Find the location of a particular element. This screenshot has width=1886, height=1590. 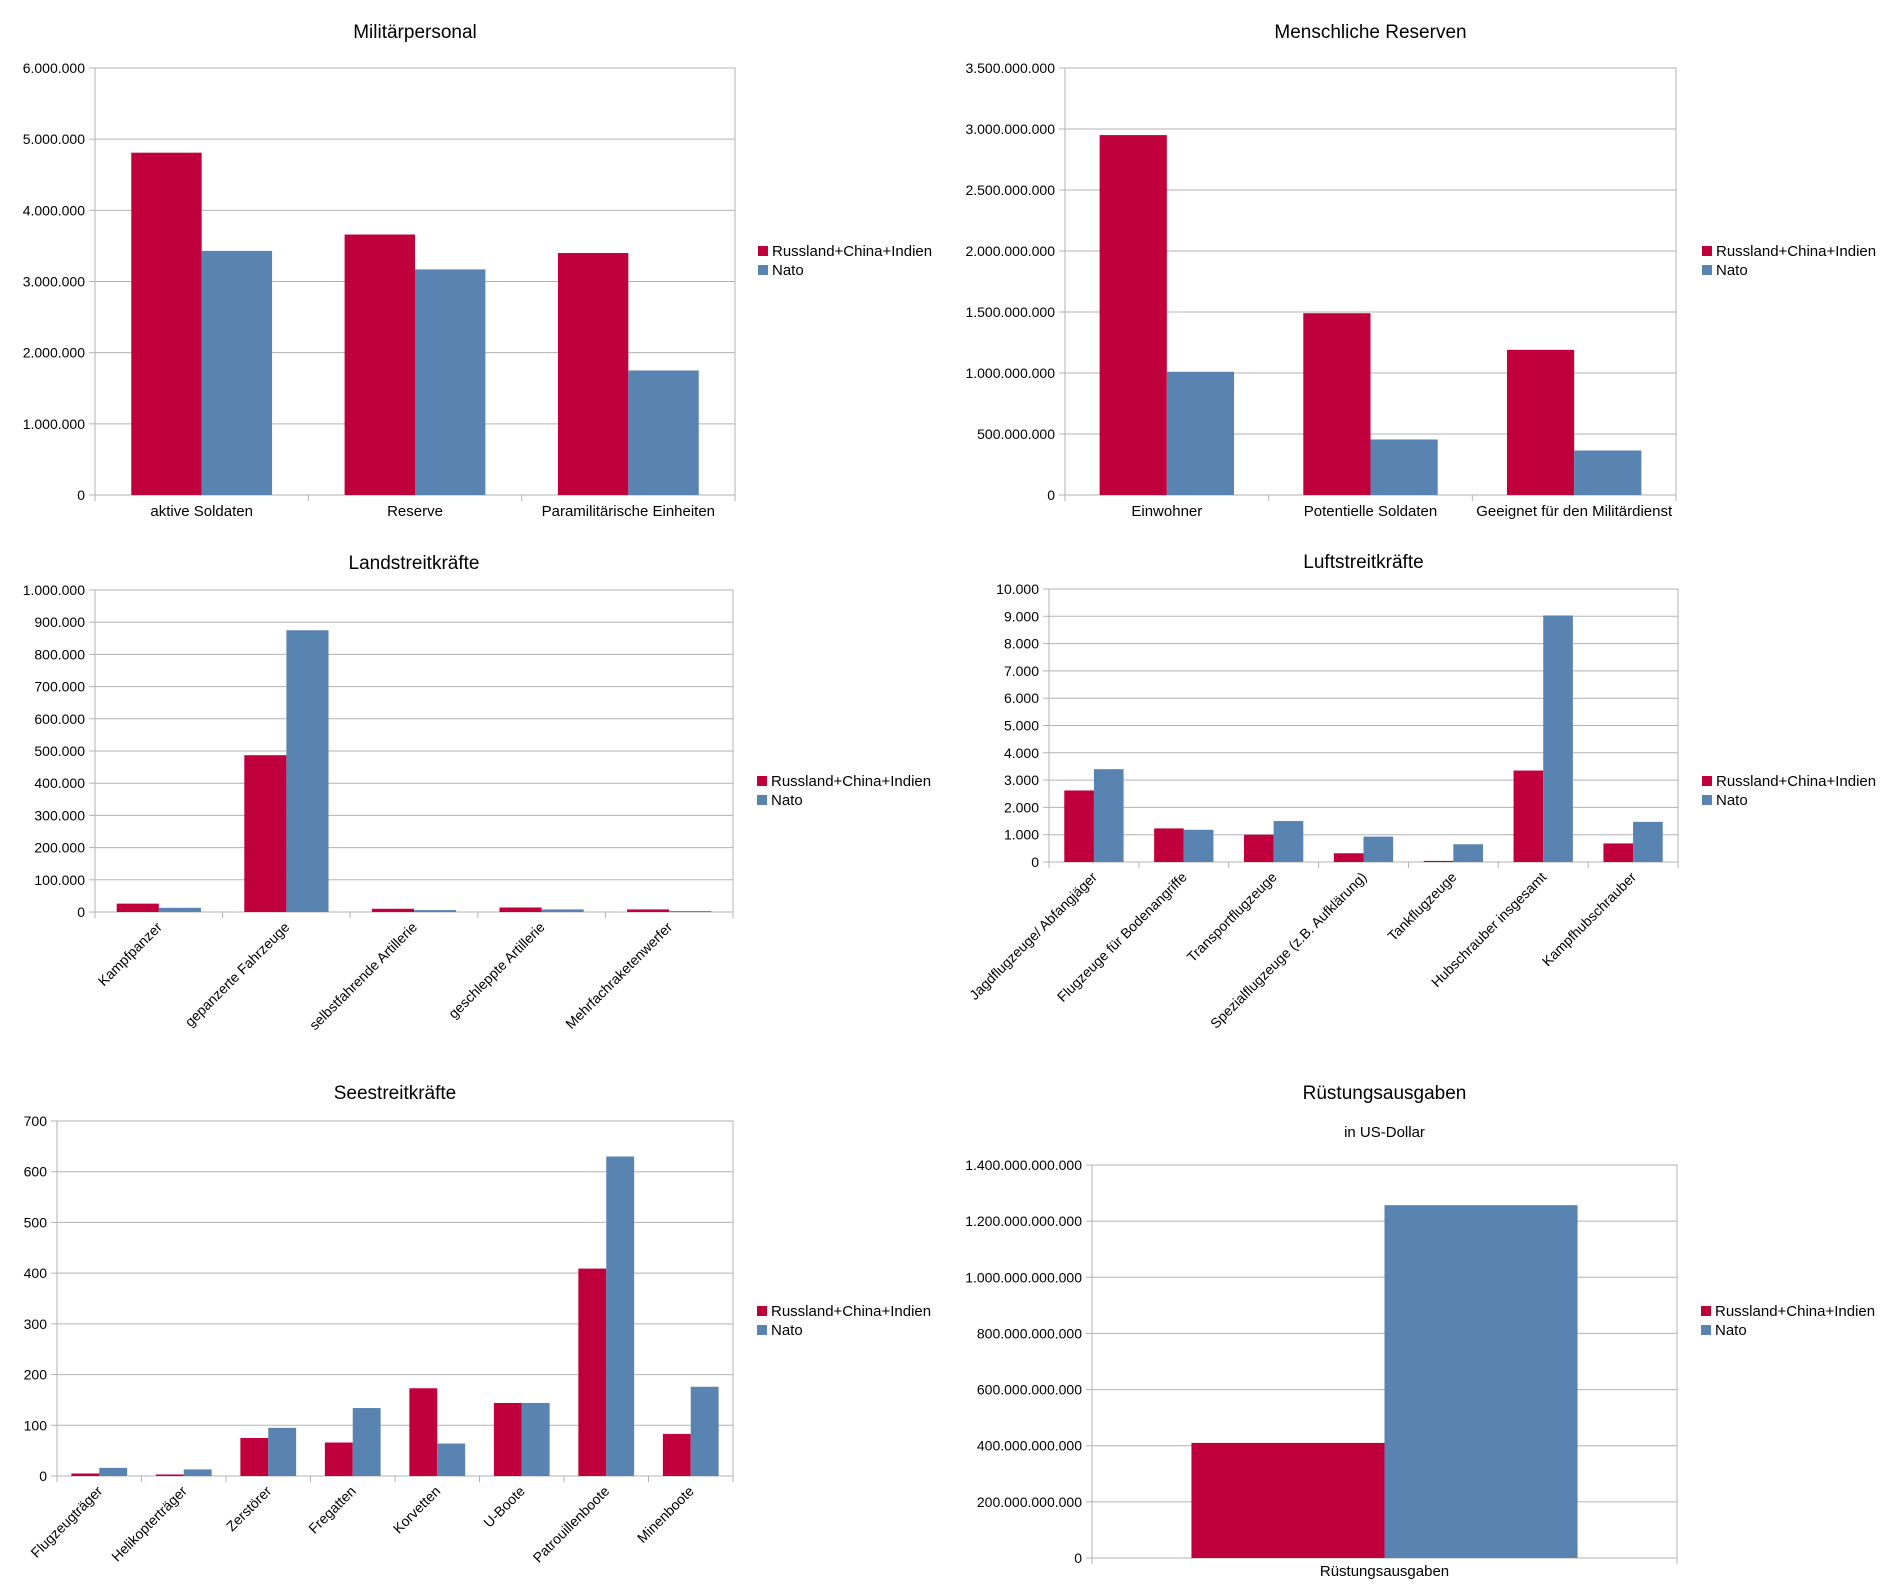

bar-russland-china-indien-kampfhubschrauber is located at coordinates (1618, 852).